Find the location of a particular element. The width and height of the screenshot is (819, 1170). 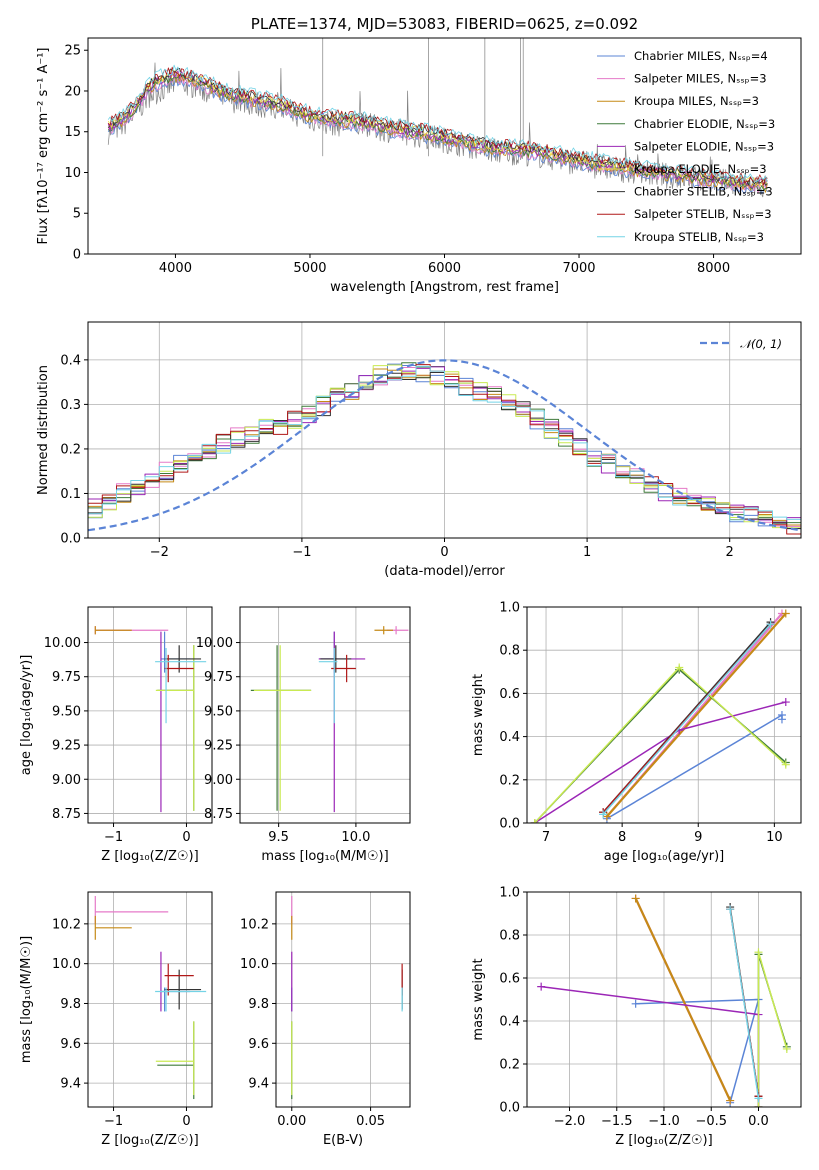

x-tick-label: 10.0 is located at coordinates (355, 837).